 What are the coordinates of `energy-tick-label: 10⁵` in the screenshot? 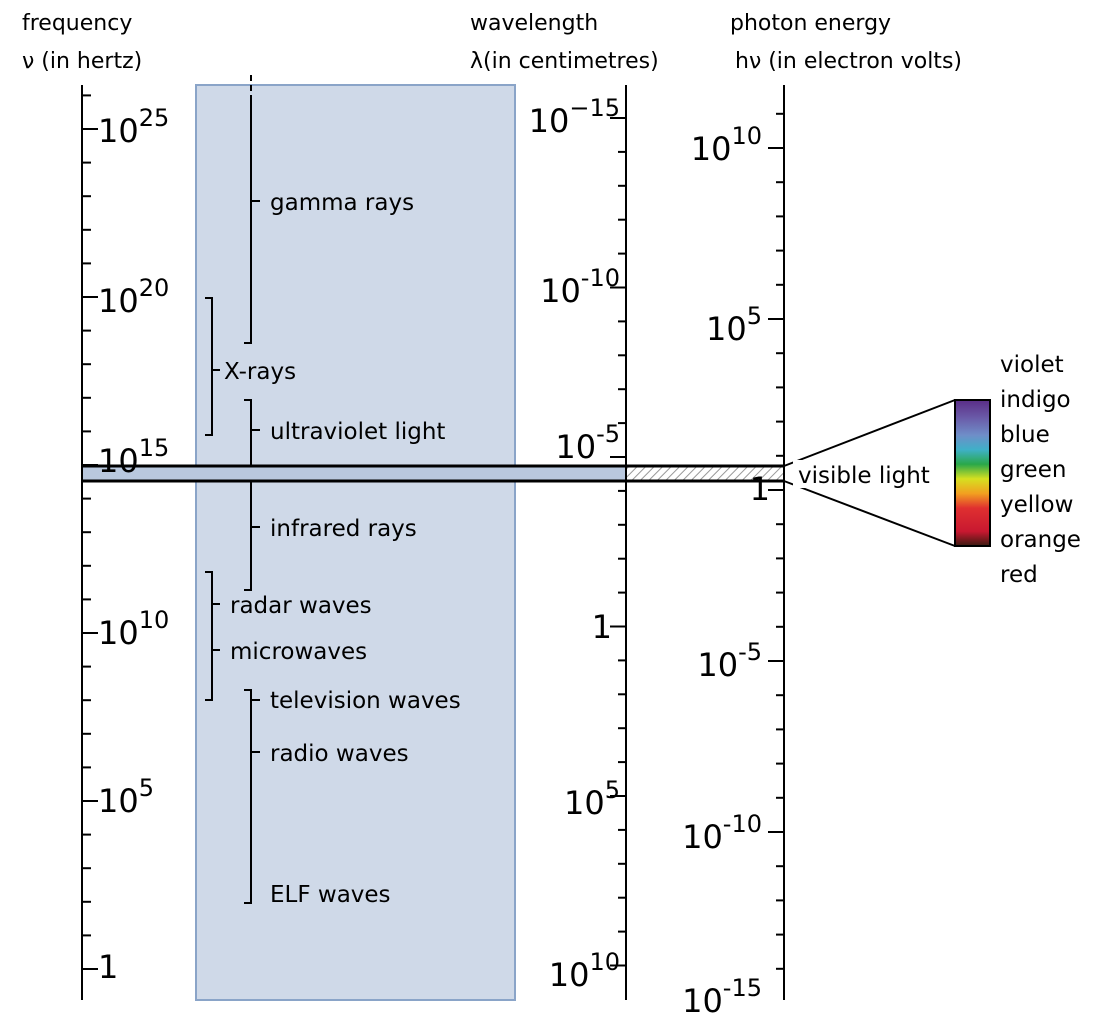 It's located at (734, 325).